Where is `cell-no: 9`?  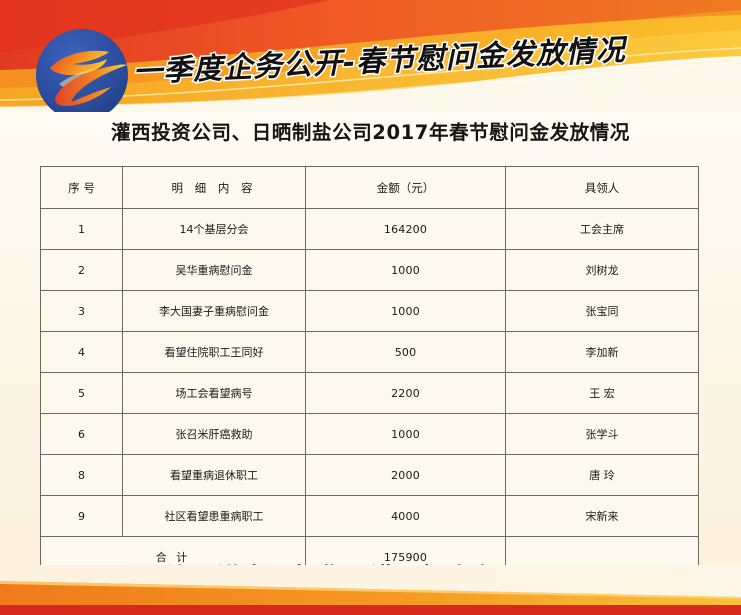
cell-no: 9 is located at coordinates (81, 516).